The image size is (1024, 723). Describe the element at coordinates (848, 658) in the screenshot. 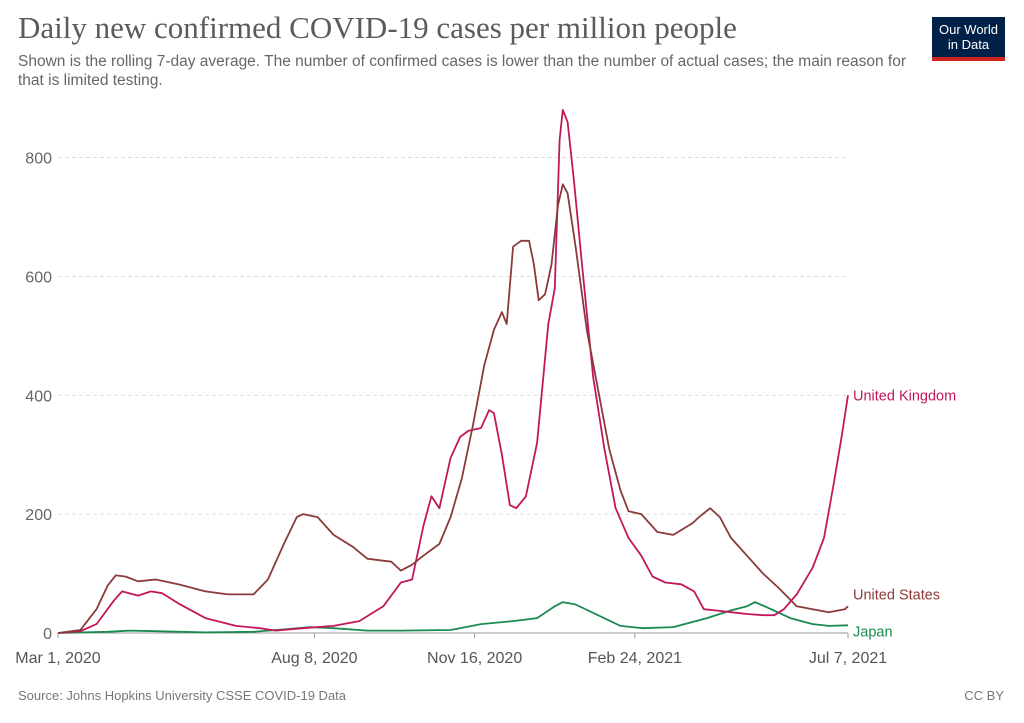

I see `x-tick-label: Jul 7, 2021` at that location.